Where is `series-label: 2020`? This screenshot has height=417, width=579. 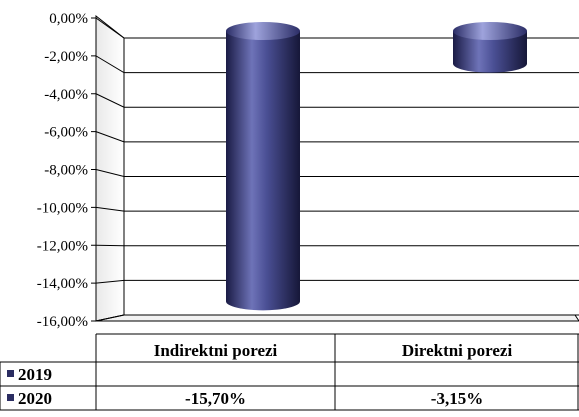 series-label: 2020 is located at coordinates (35, 398).